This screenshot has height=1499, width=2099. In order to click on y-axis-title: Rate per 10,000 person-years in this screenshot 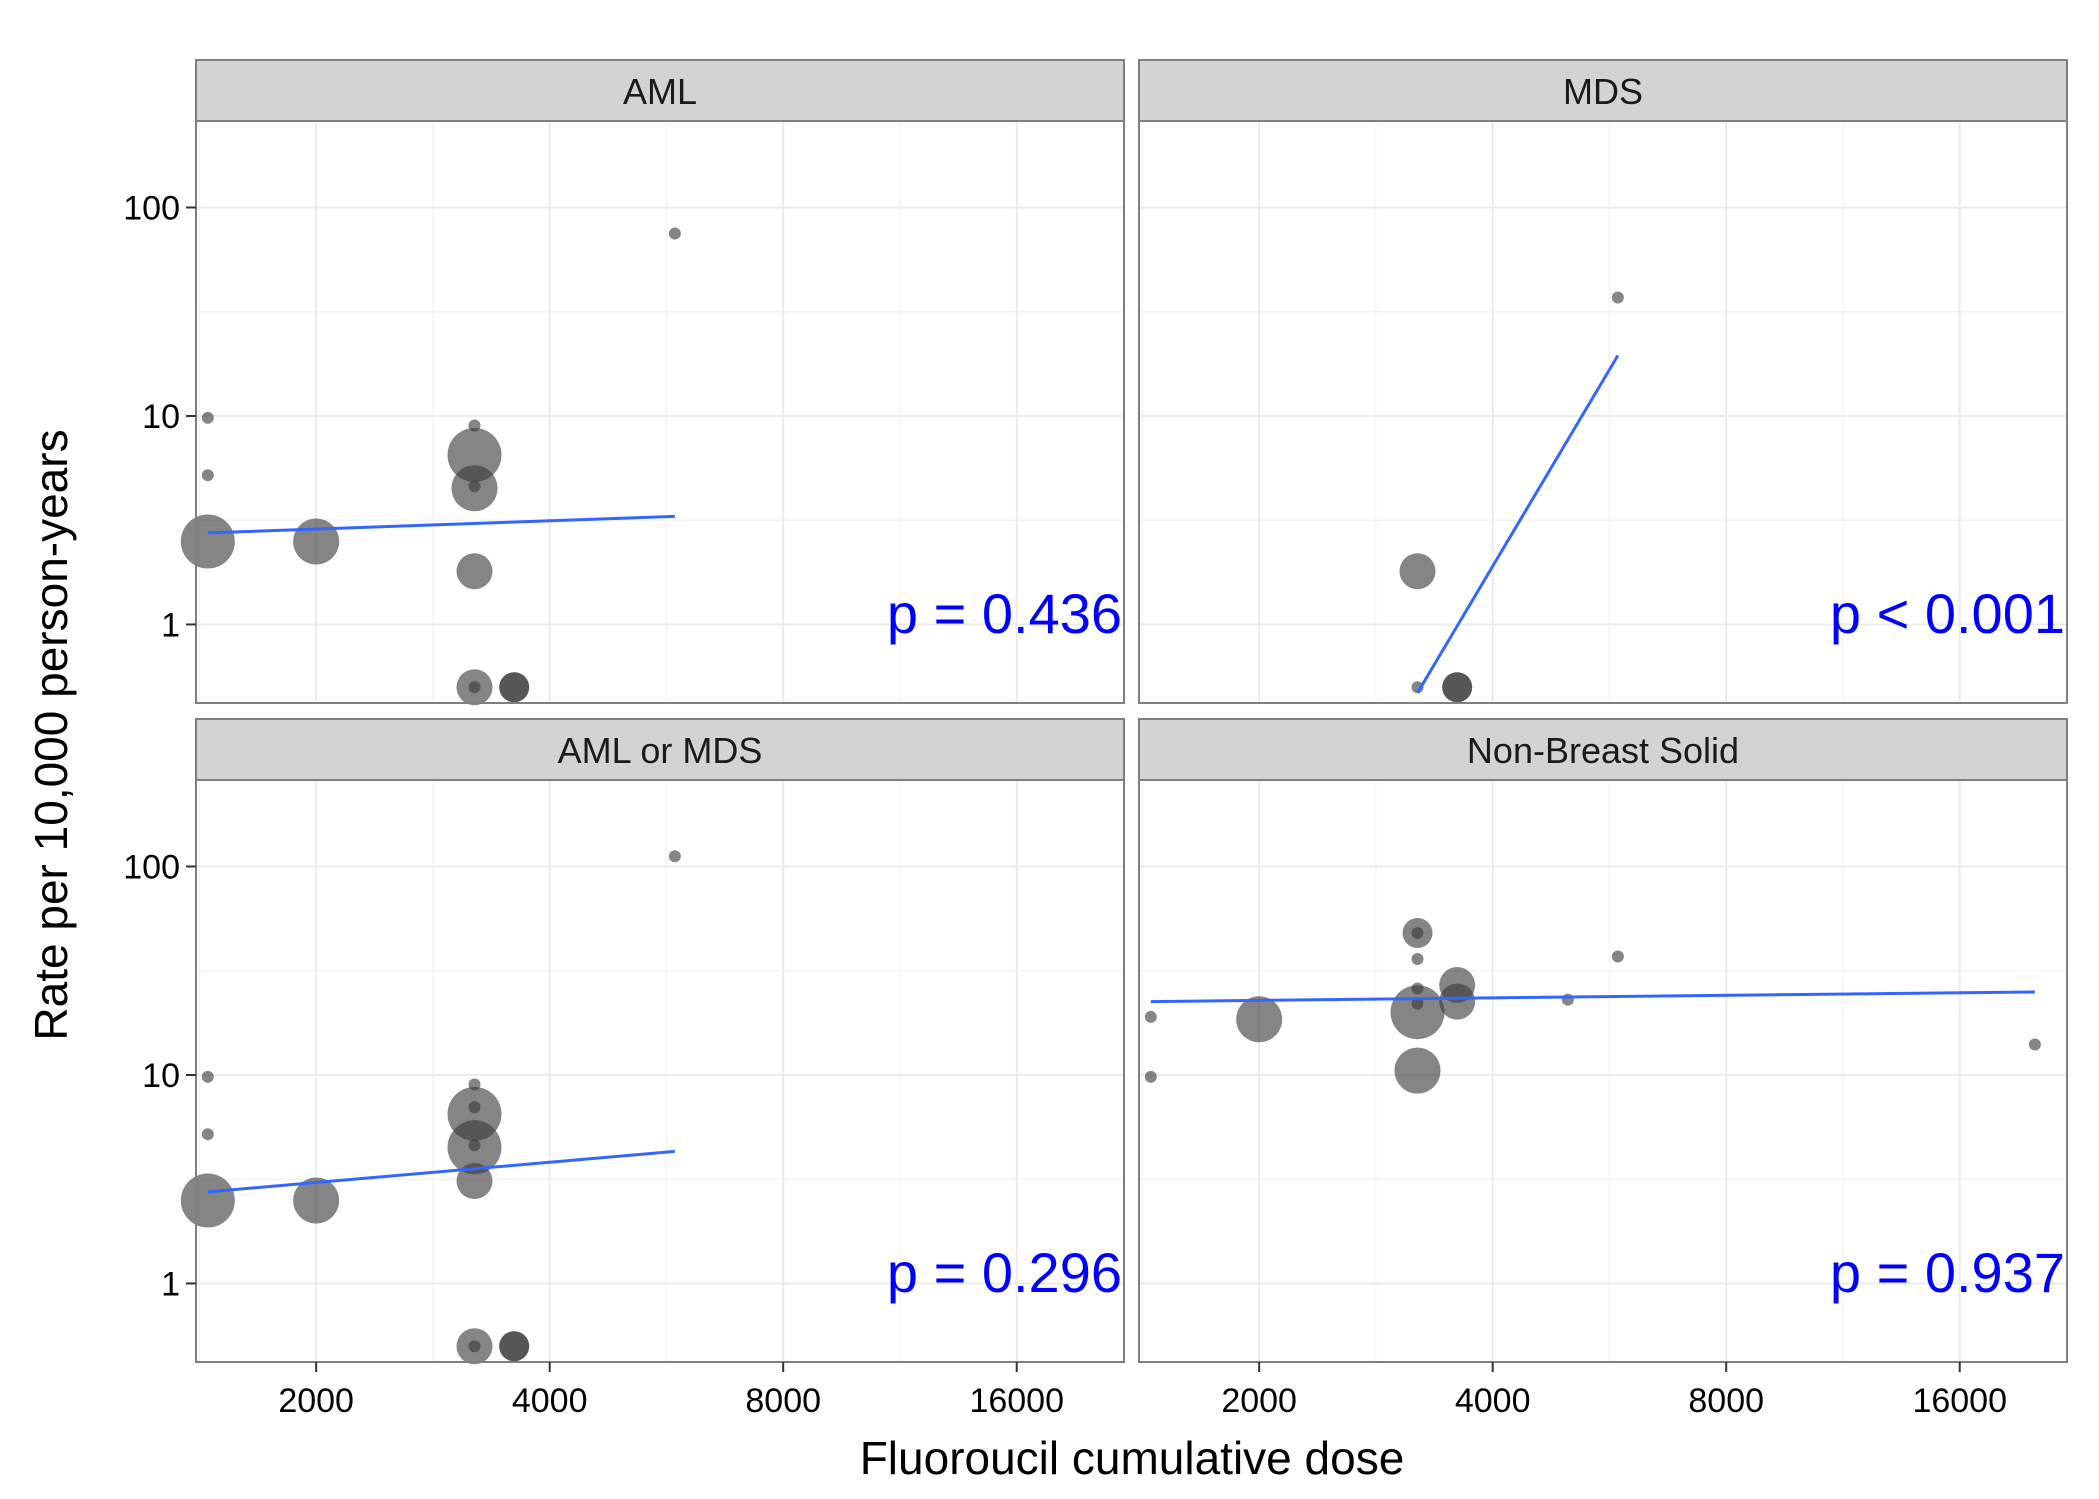, I will do `click(51, 734)`.